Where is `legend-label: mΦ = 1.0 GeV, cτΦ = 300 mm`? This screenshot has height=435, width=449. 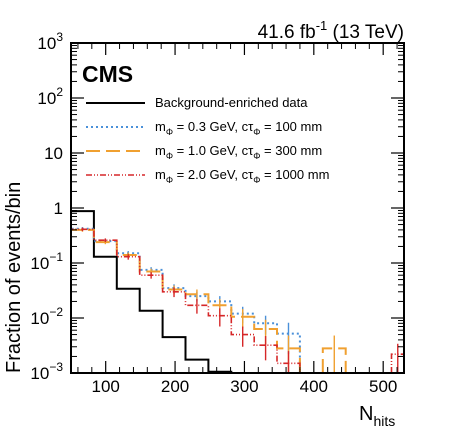 legend-label: mΦ = 1.0 GeV, cτΦ = 300 mm is located at coordinates (238, 152).